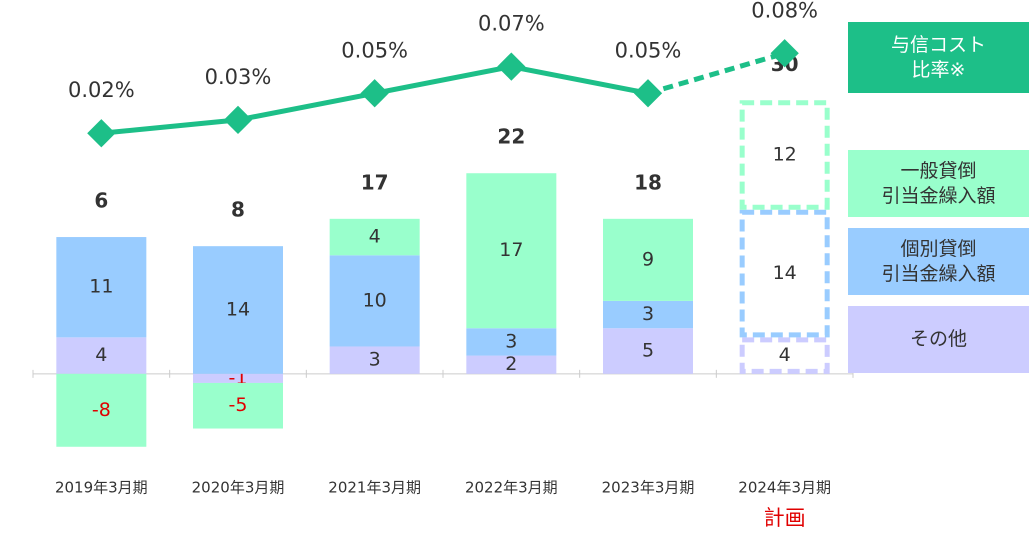  Describe the element at coordinates (101, 90) in the screenshot. I see `ratio-label: 0.02%` at that location.